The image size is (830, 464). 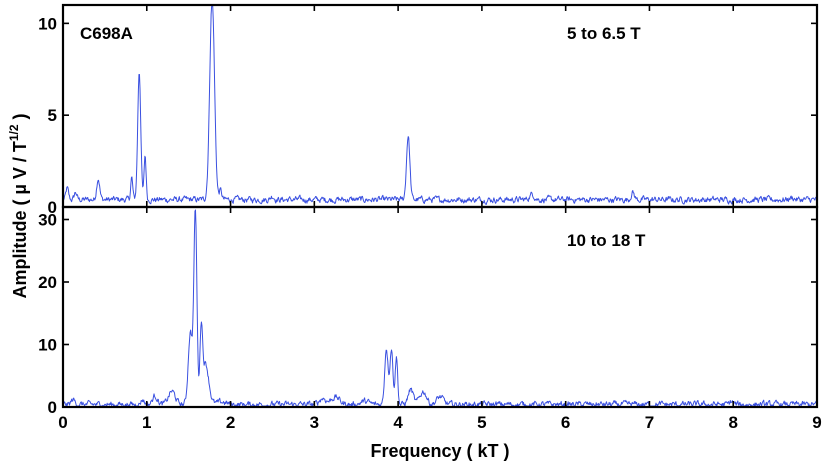 I want to click on y-axis-title-main: Amplitude ( µ V / T, so click(x=20, y=219).